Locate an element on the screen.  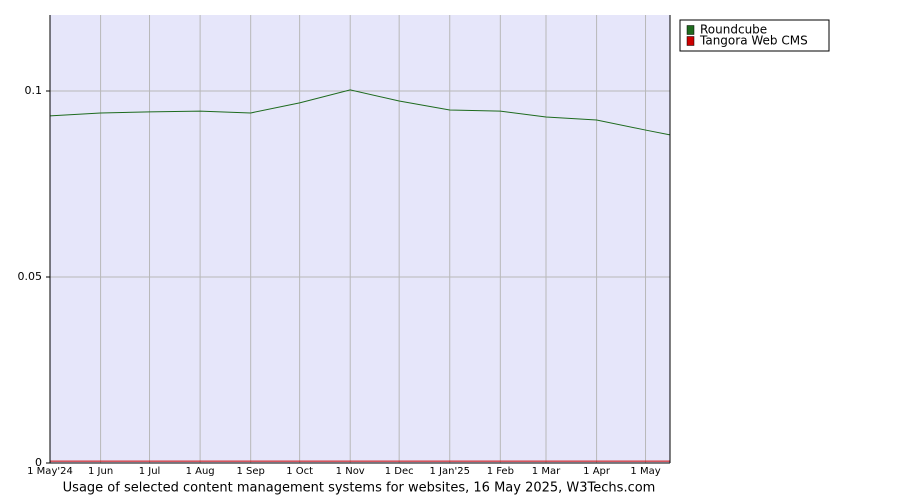
x-tick-label: 1 Jun is located at coordinates (100, 471).